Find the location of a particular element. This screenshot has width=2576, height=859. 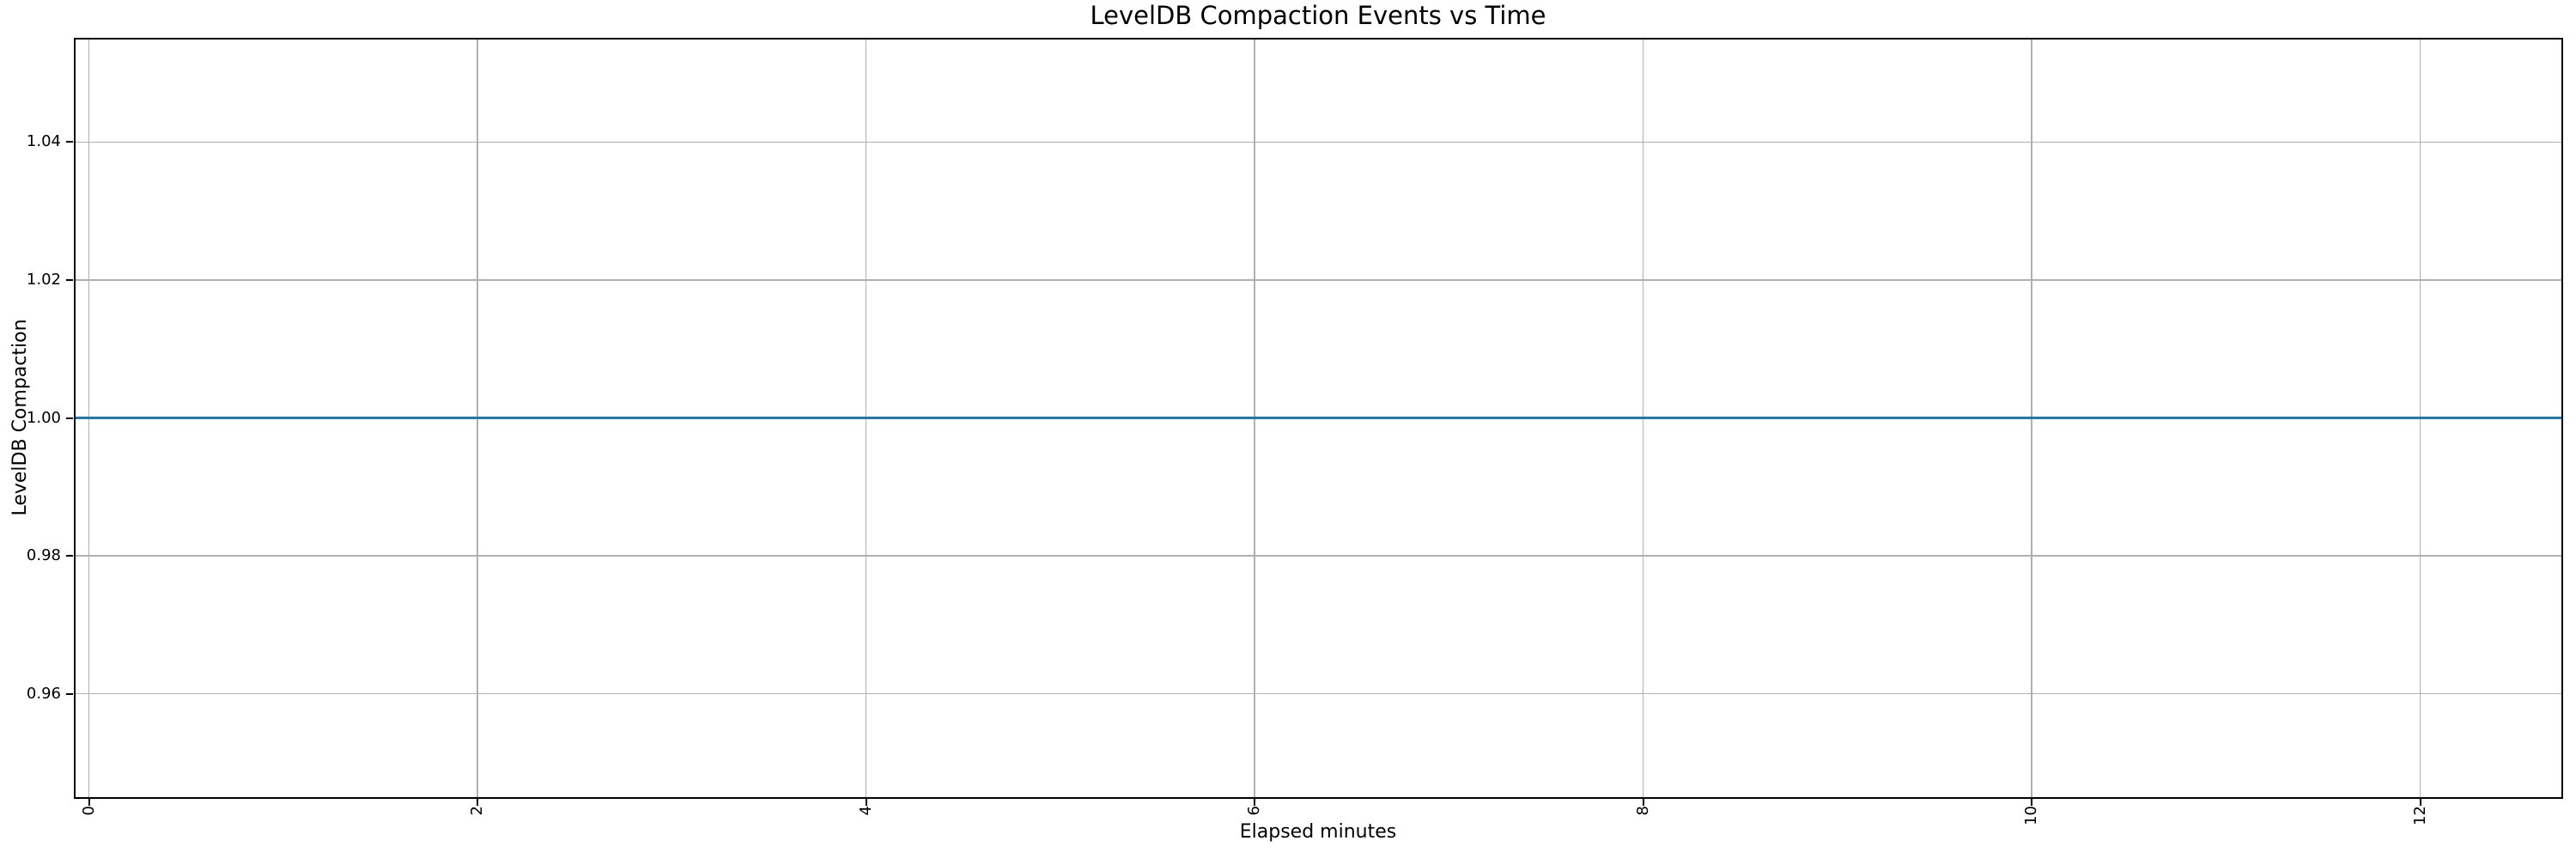

x-axis-label: Elapsed minutes is located at coordinates (1318, 832).